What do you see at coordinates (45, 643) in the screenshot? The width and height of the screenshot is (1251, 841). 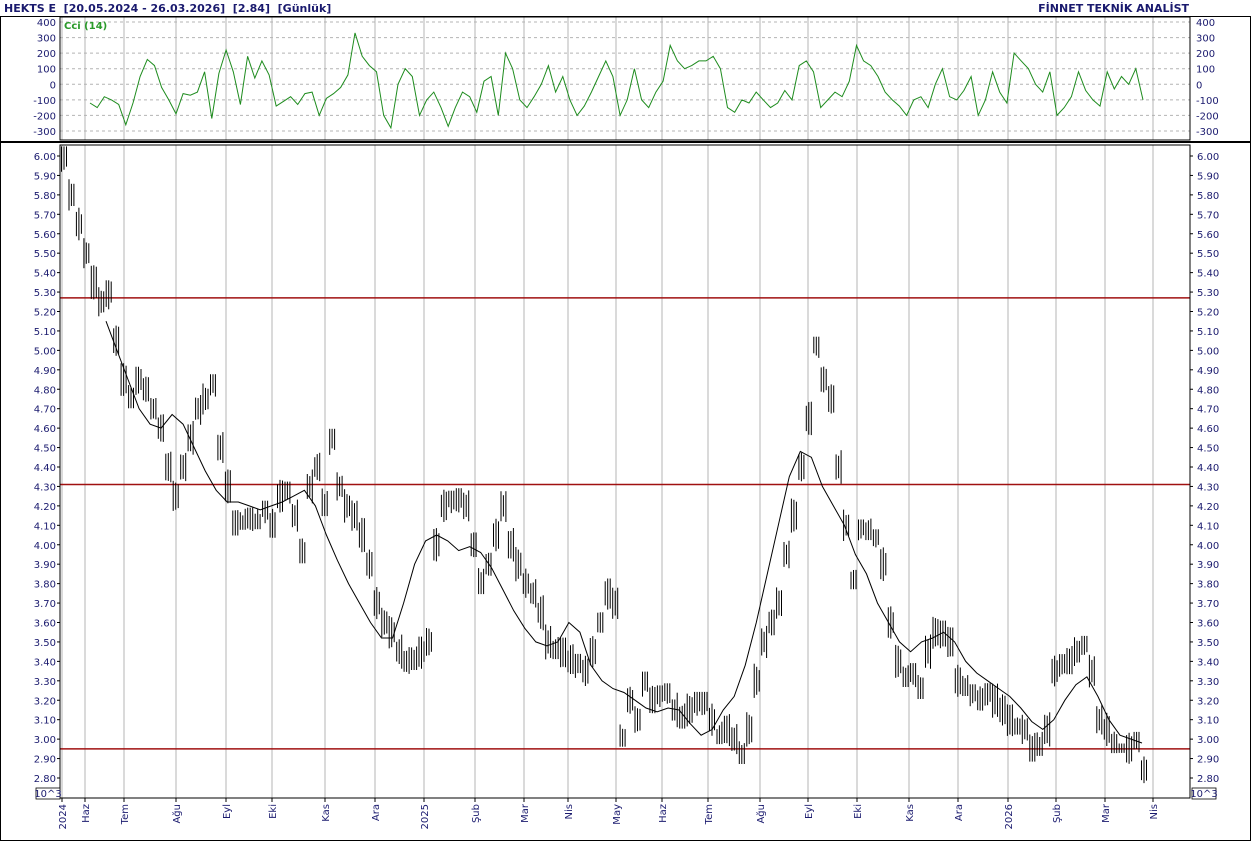 I see `price-y-label-left: 3.50` at bounding box center [45, 643].